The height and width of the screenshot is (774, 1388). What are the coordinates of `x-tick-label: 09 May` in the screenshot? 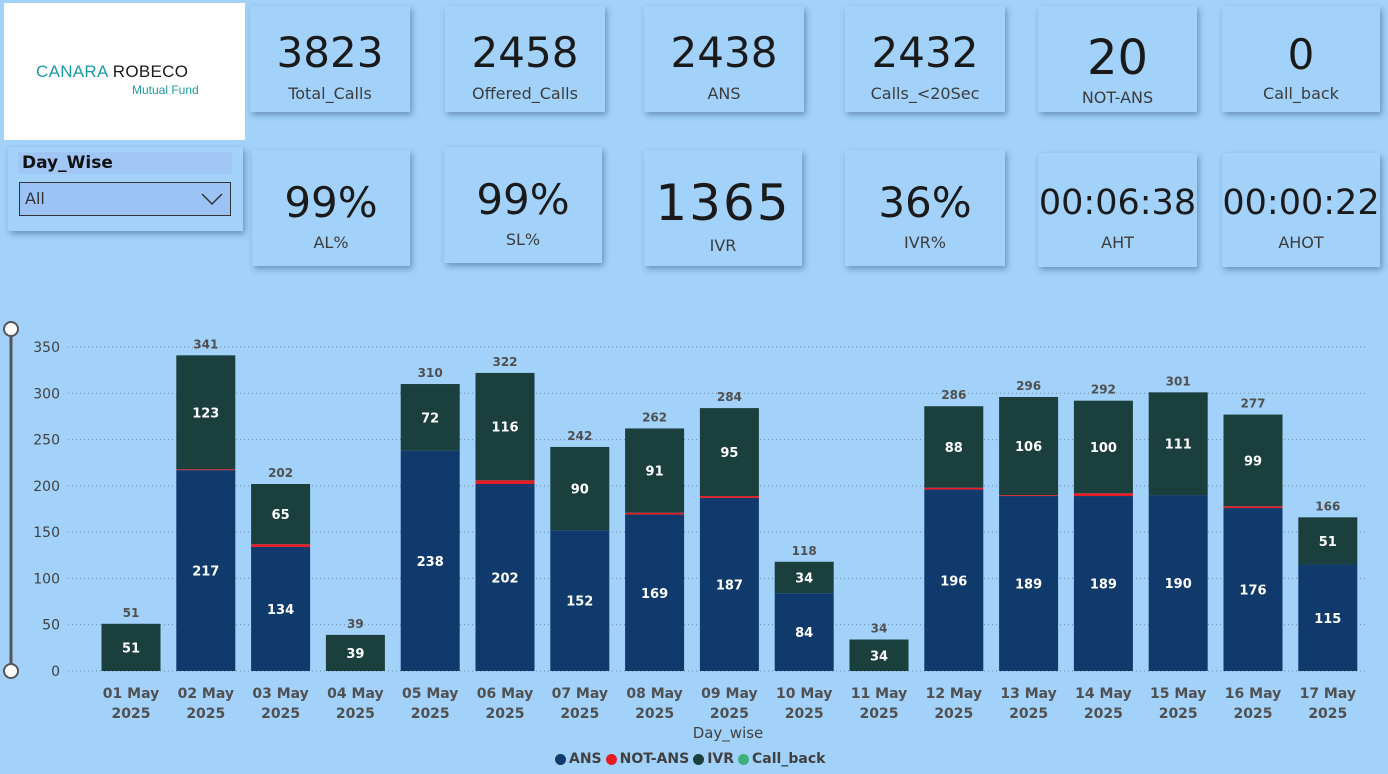 It's located at (729, 694).